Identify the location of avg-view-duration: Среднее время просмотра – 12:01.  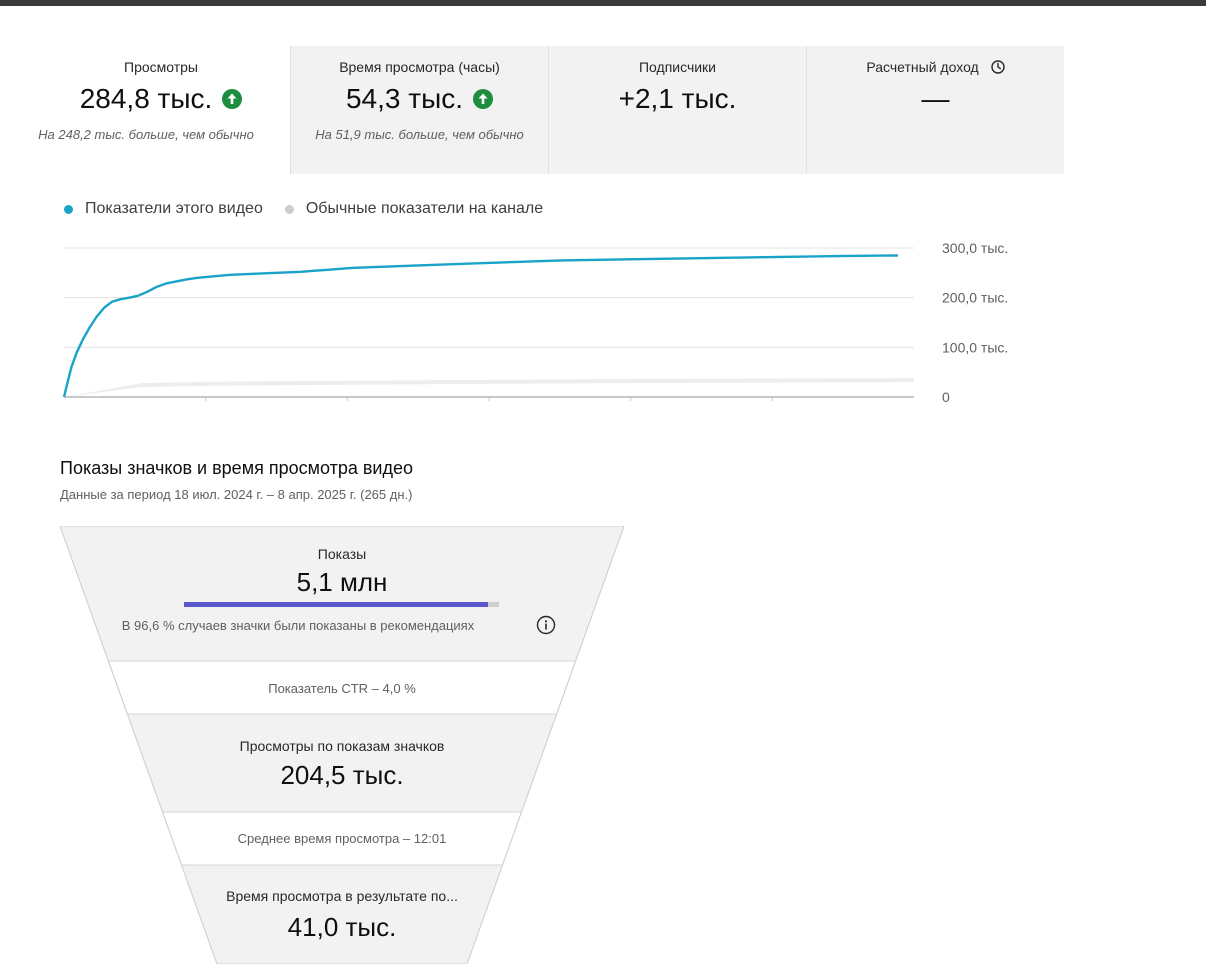
(342, 838).